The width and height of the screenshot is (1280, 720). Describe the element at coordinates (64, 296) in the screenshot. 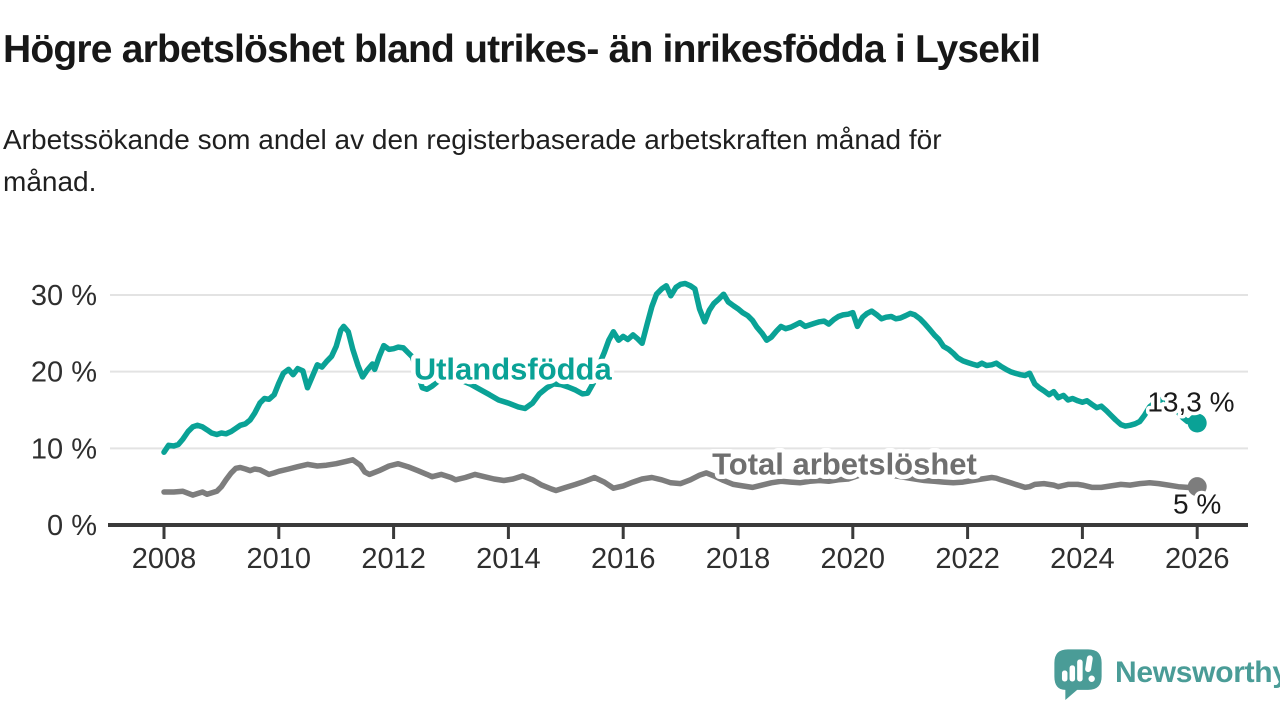

I see `y-axis-tick-label: 30 %` at that location.